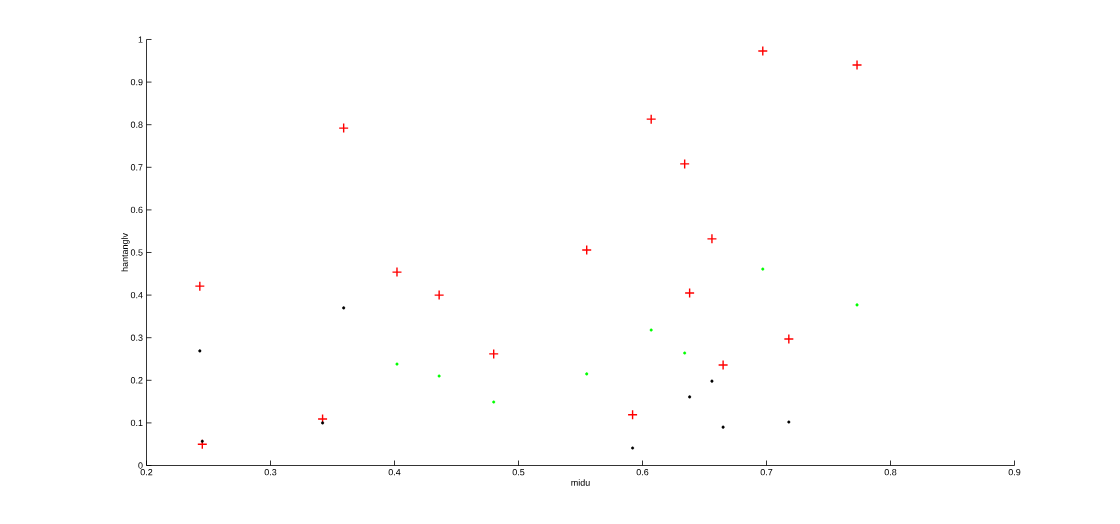  Describe the element at coordinates (125, 252) in the screenshot. I see `y-axis-title: hantanglv` at that location.